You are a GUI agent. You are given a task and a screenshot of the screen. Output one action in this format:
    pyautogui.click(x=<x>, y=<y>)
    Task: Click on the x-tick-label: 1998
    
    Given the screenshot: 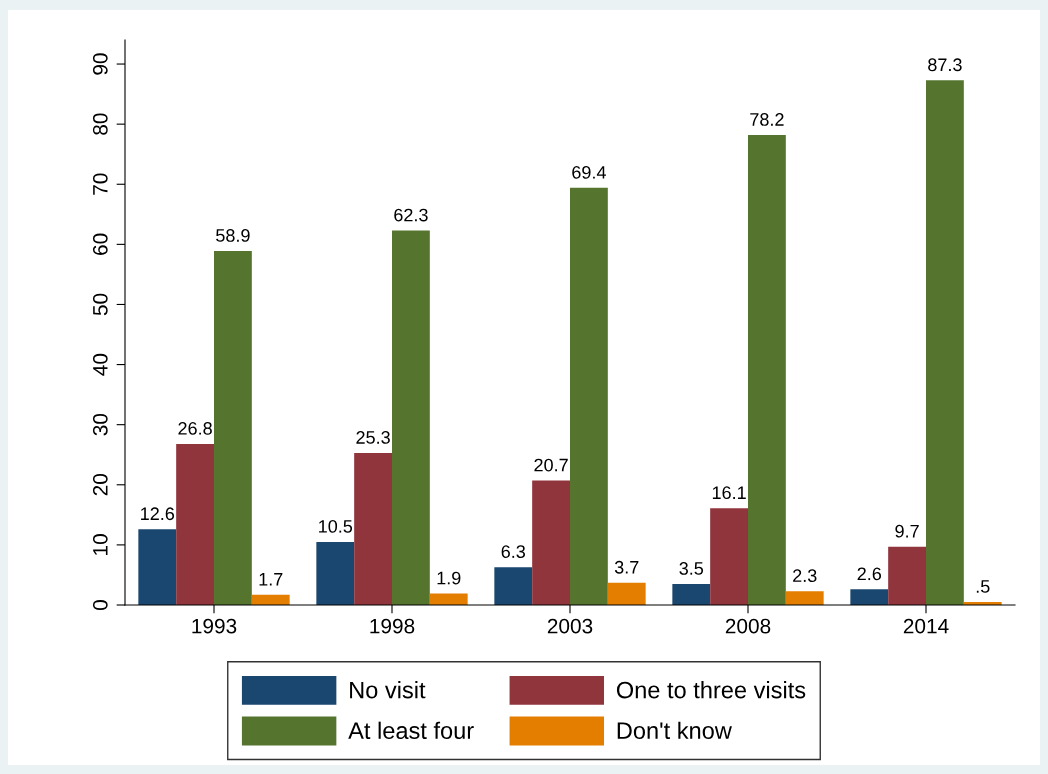 What is the action you would take?
    pyautogui.click(x=392, y=626)
    